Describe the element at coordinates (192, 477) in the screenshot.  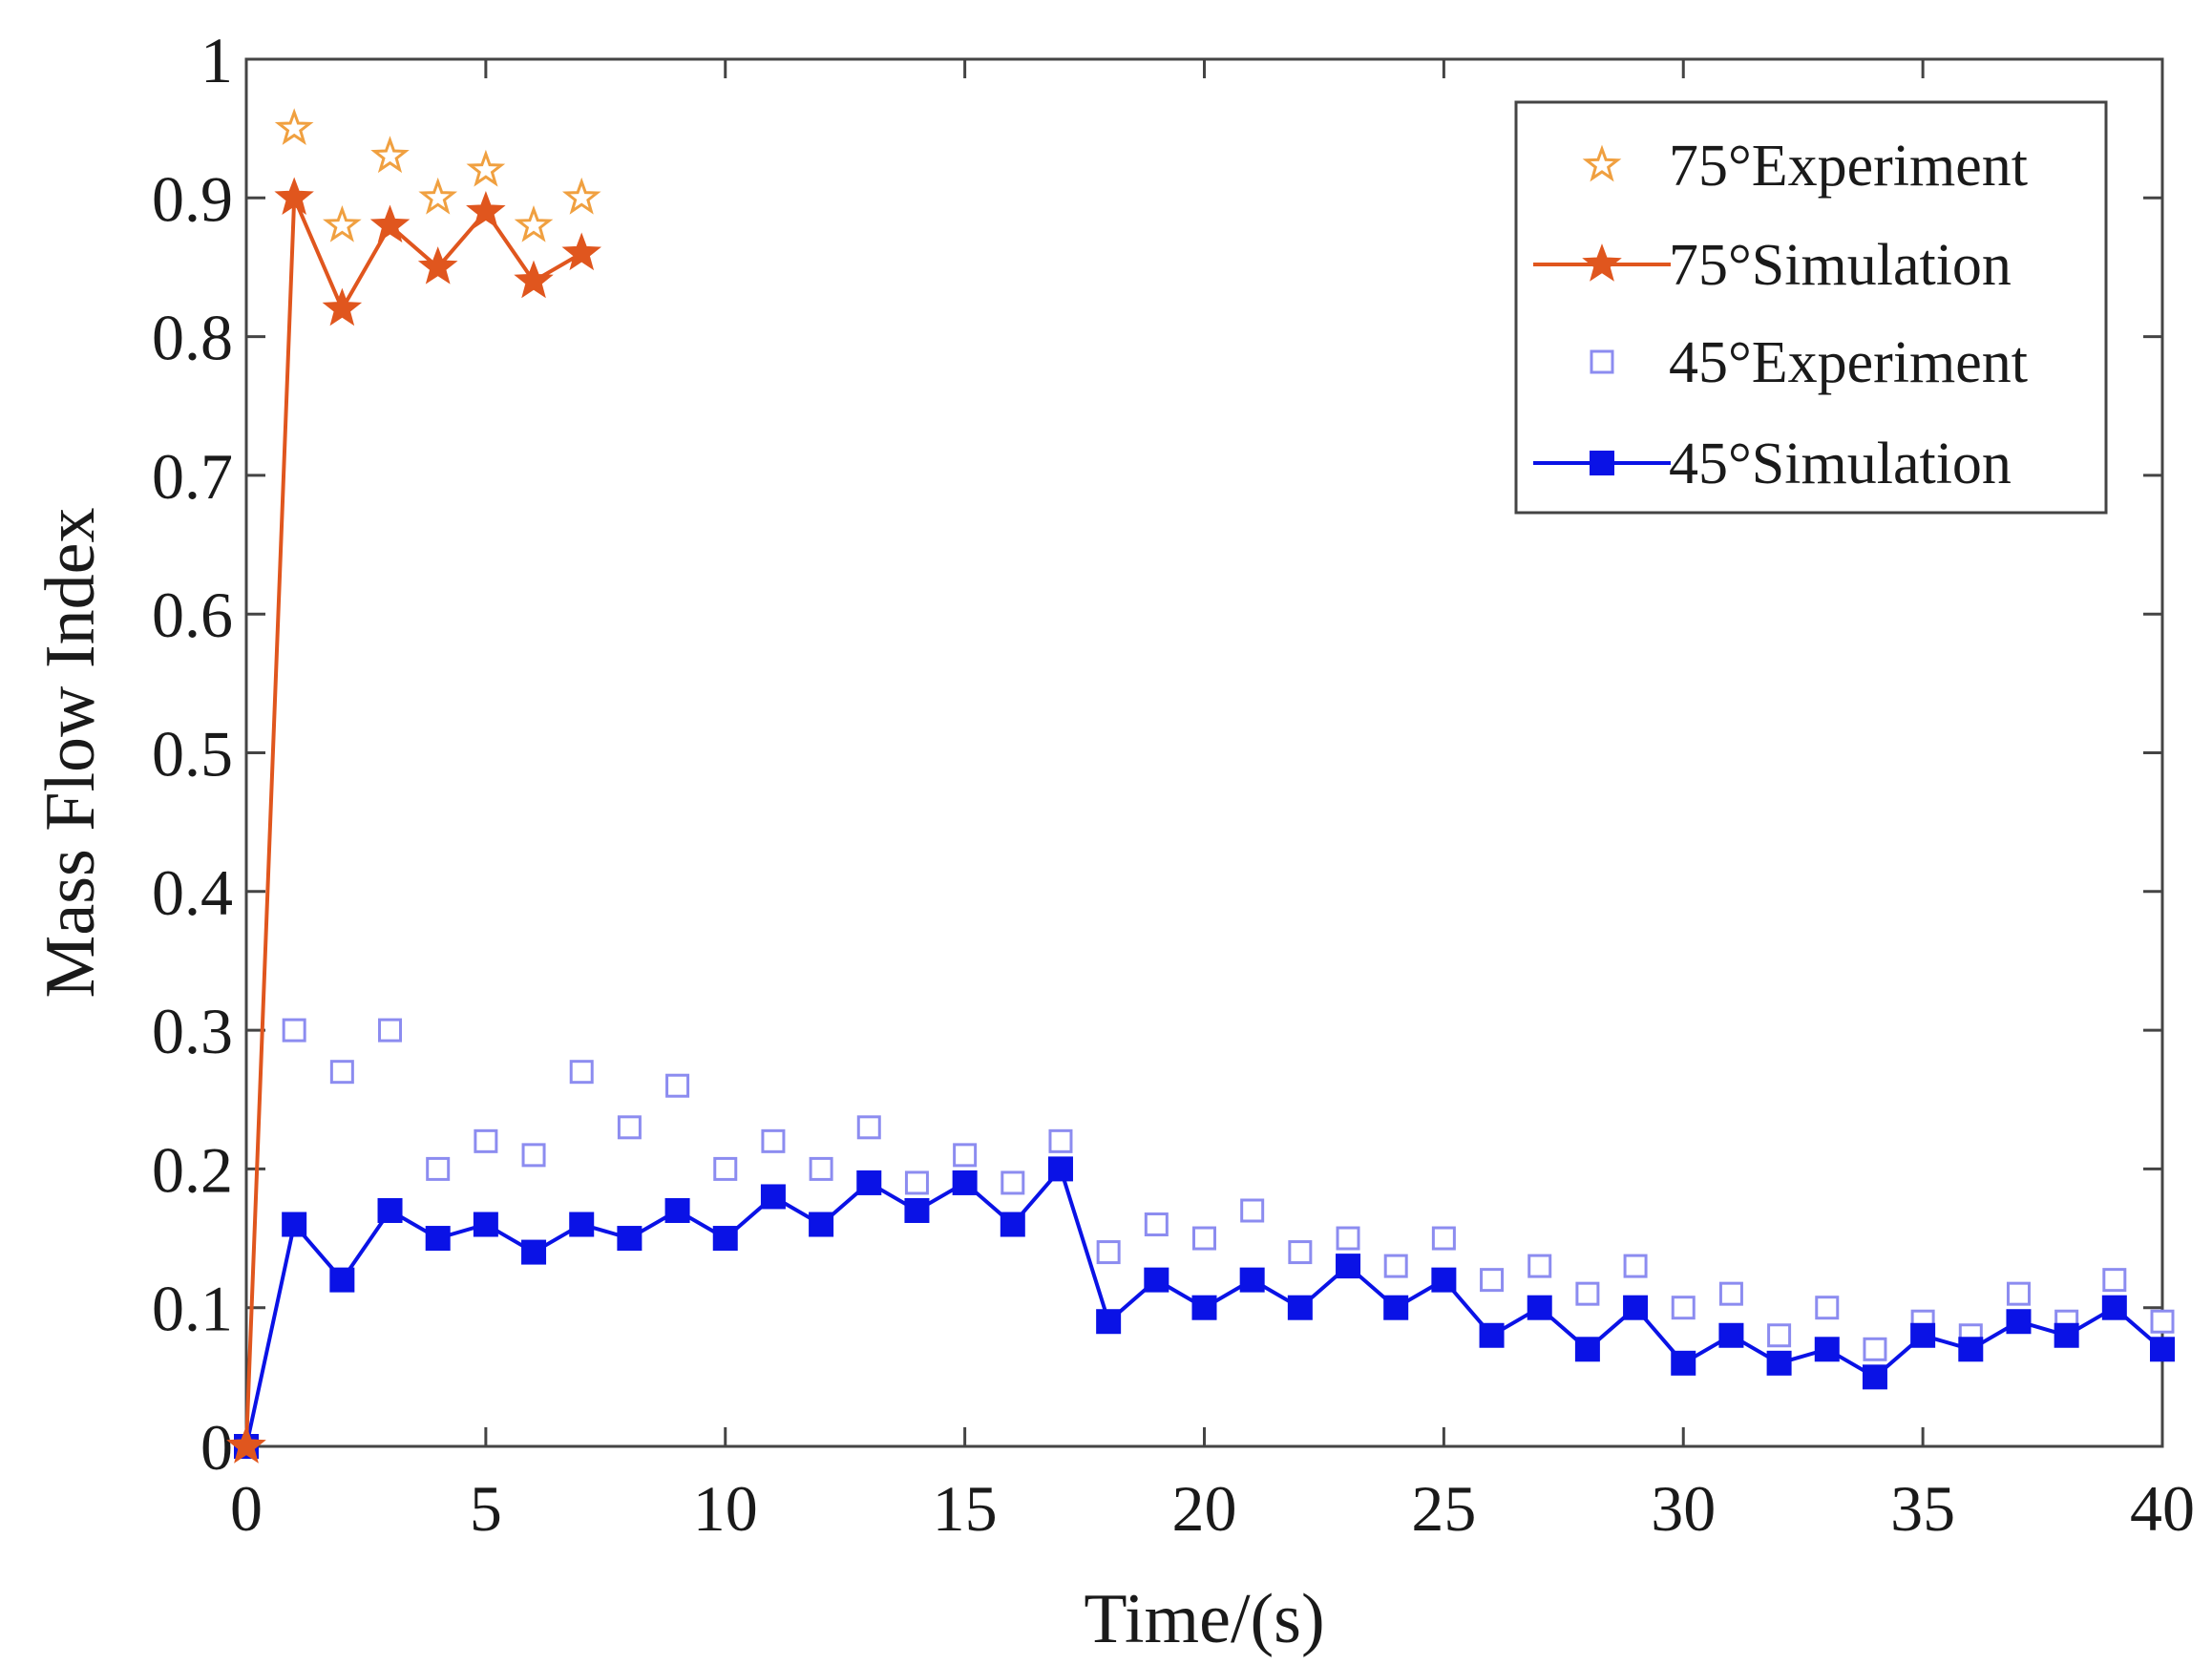
I see `y-tick-label: 0.7` at that location.